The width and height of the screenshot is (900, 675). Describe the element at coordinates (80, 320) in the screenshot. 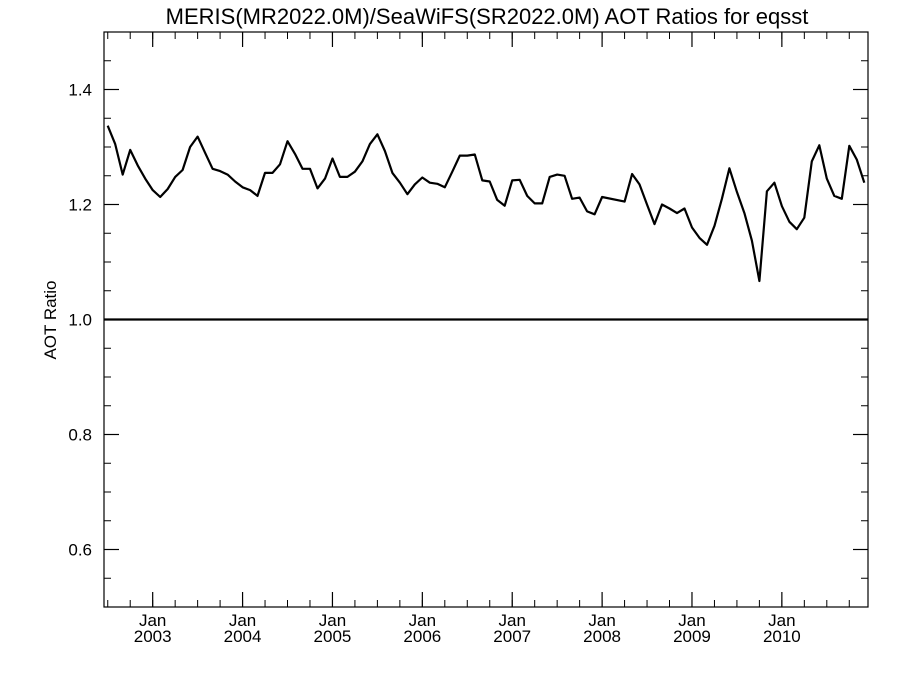

I see `y-tick-label: 1.0` at that location.